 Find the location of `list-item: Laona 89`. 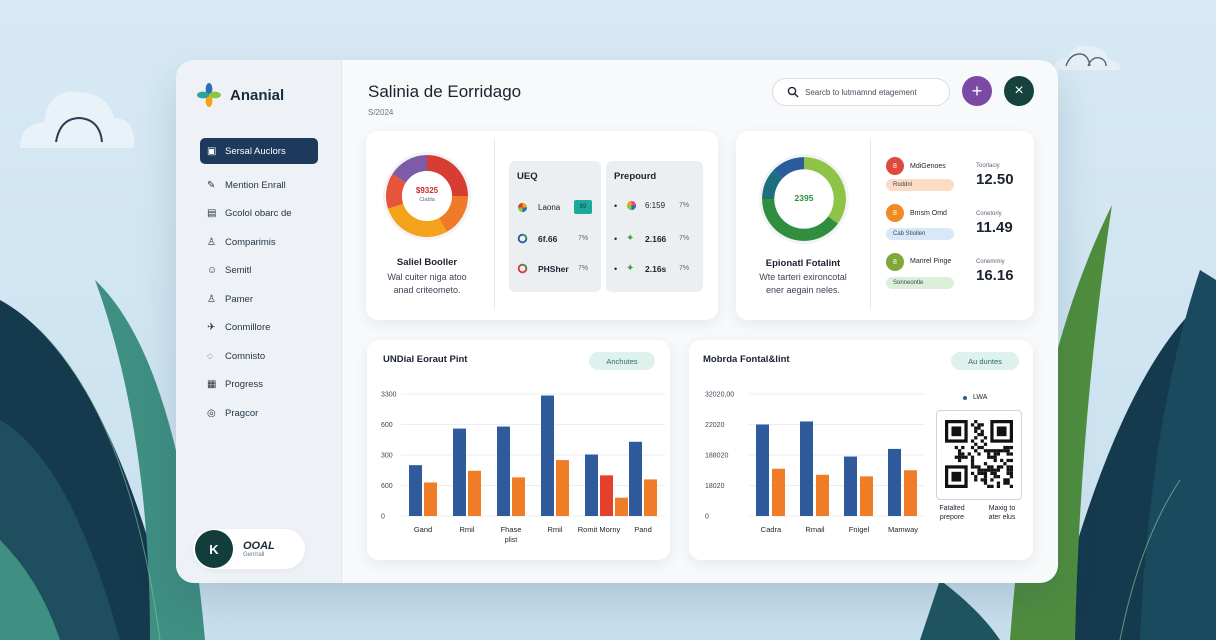

list-item: Laona 89 is located at coordinates (554, 207).